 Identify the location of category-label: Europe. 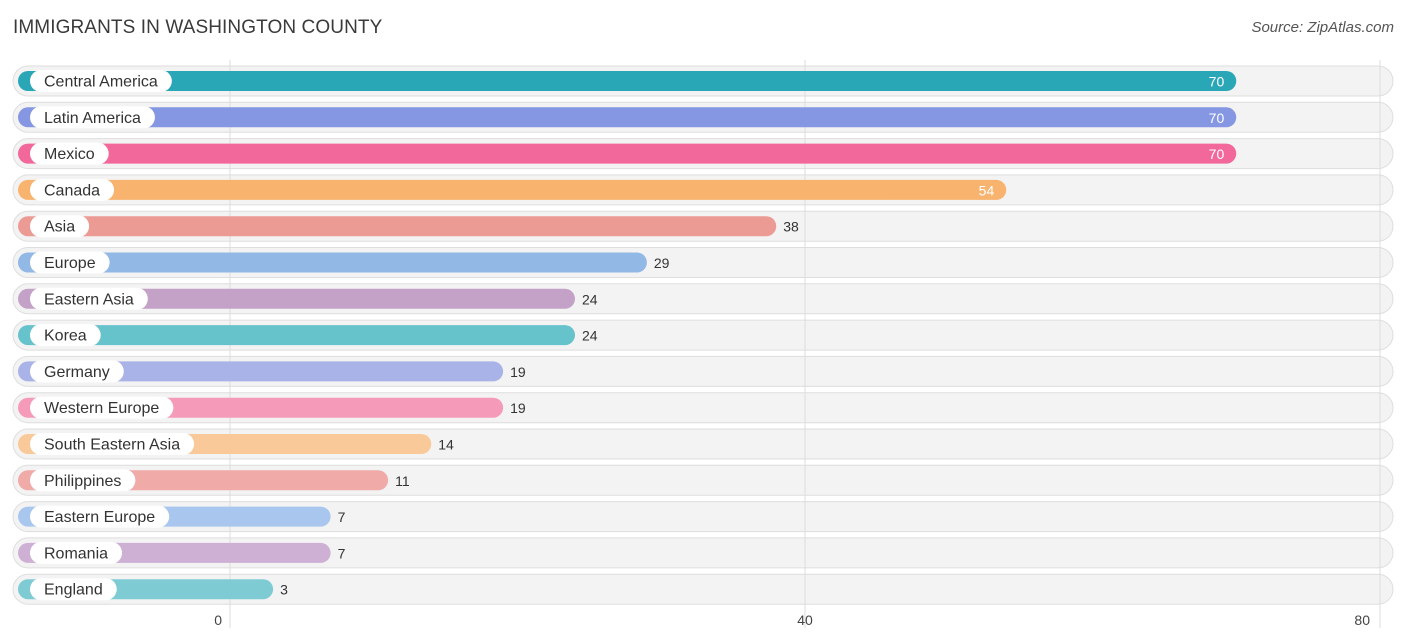
(70, 263).